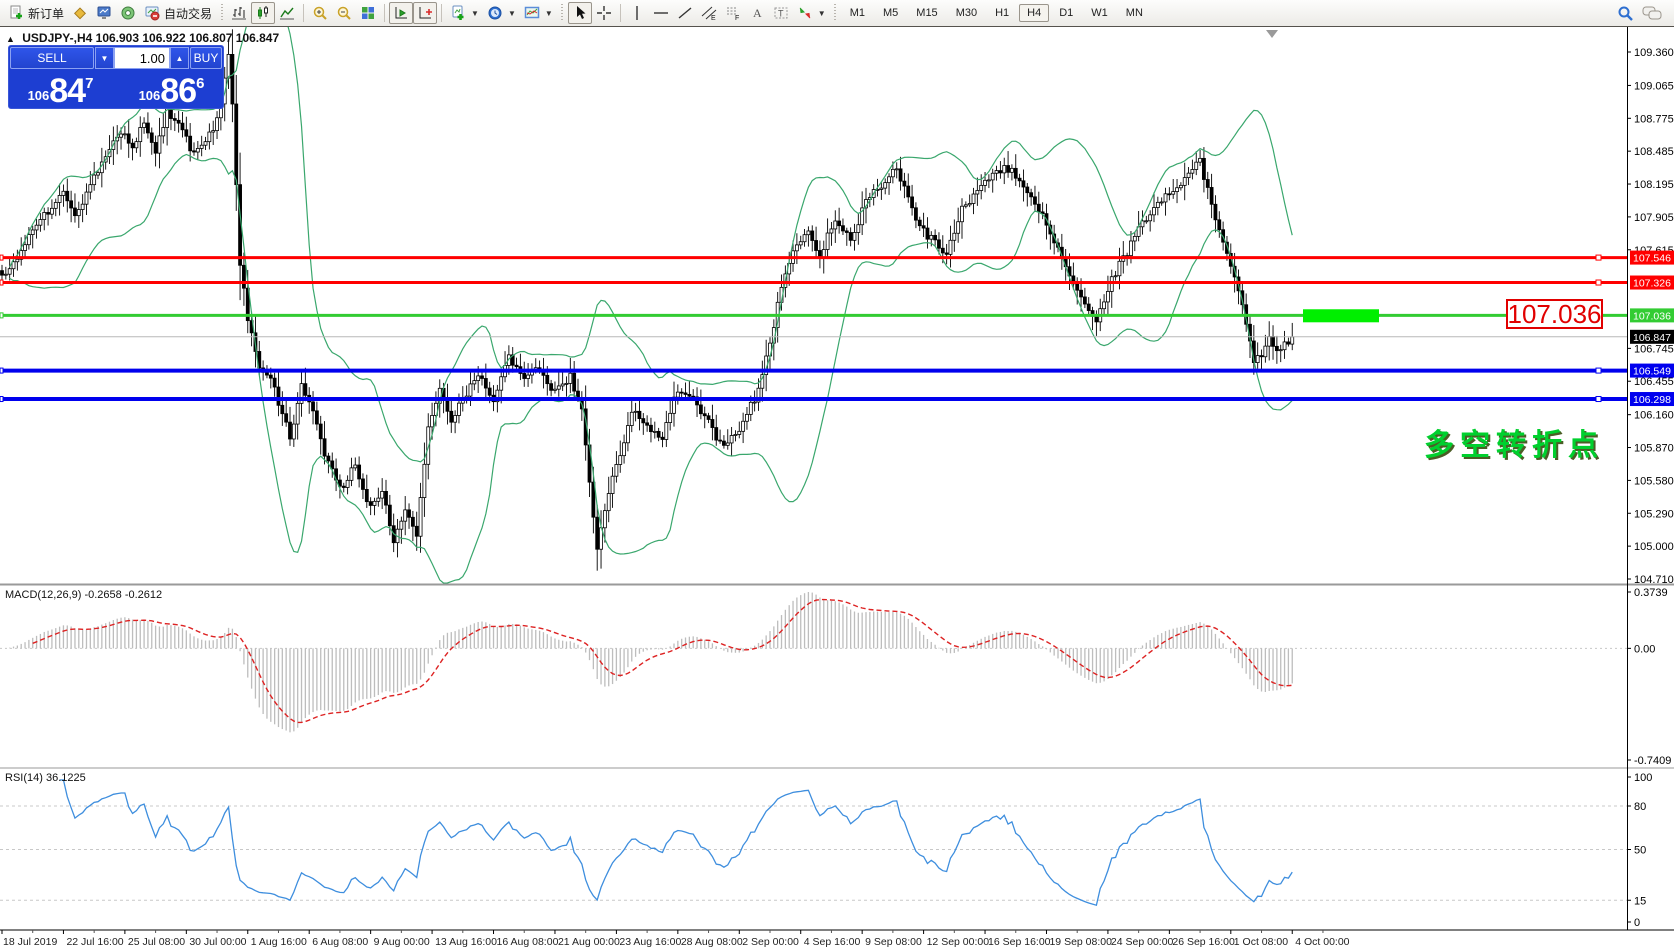  I want to click on svg-text: 4 Sep 16:00, so click(832, 942).